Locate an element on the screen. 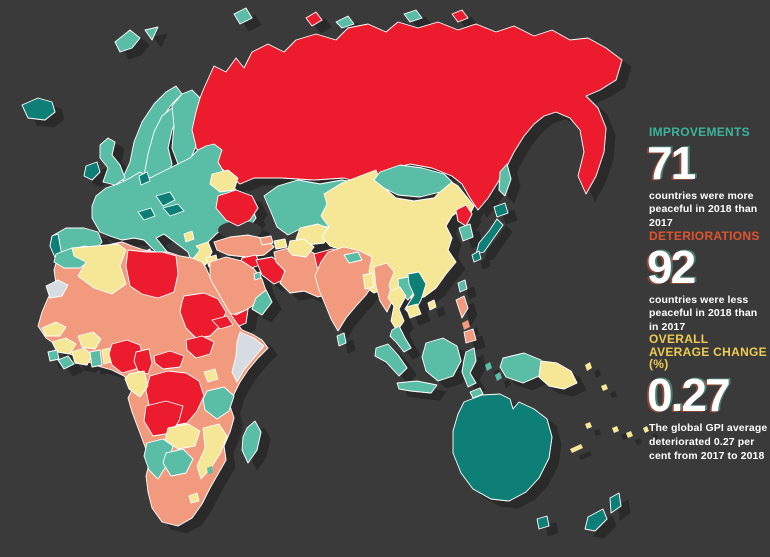 This screenshot has width=770, height=557. island-java is located at coordinates (417, 387).